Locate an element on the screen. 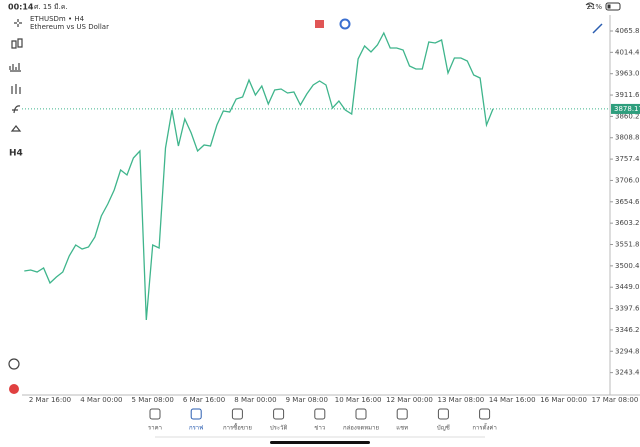  nav-item: ข่าว is located at coordinates (319, 428).